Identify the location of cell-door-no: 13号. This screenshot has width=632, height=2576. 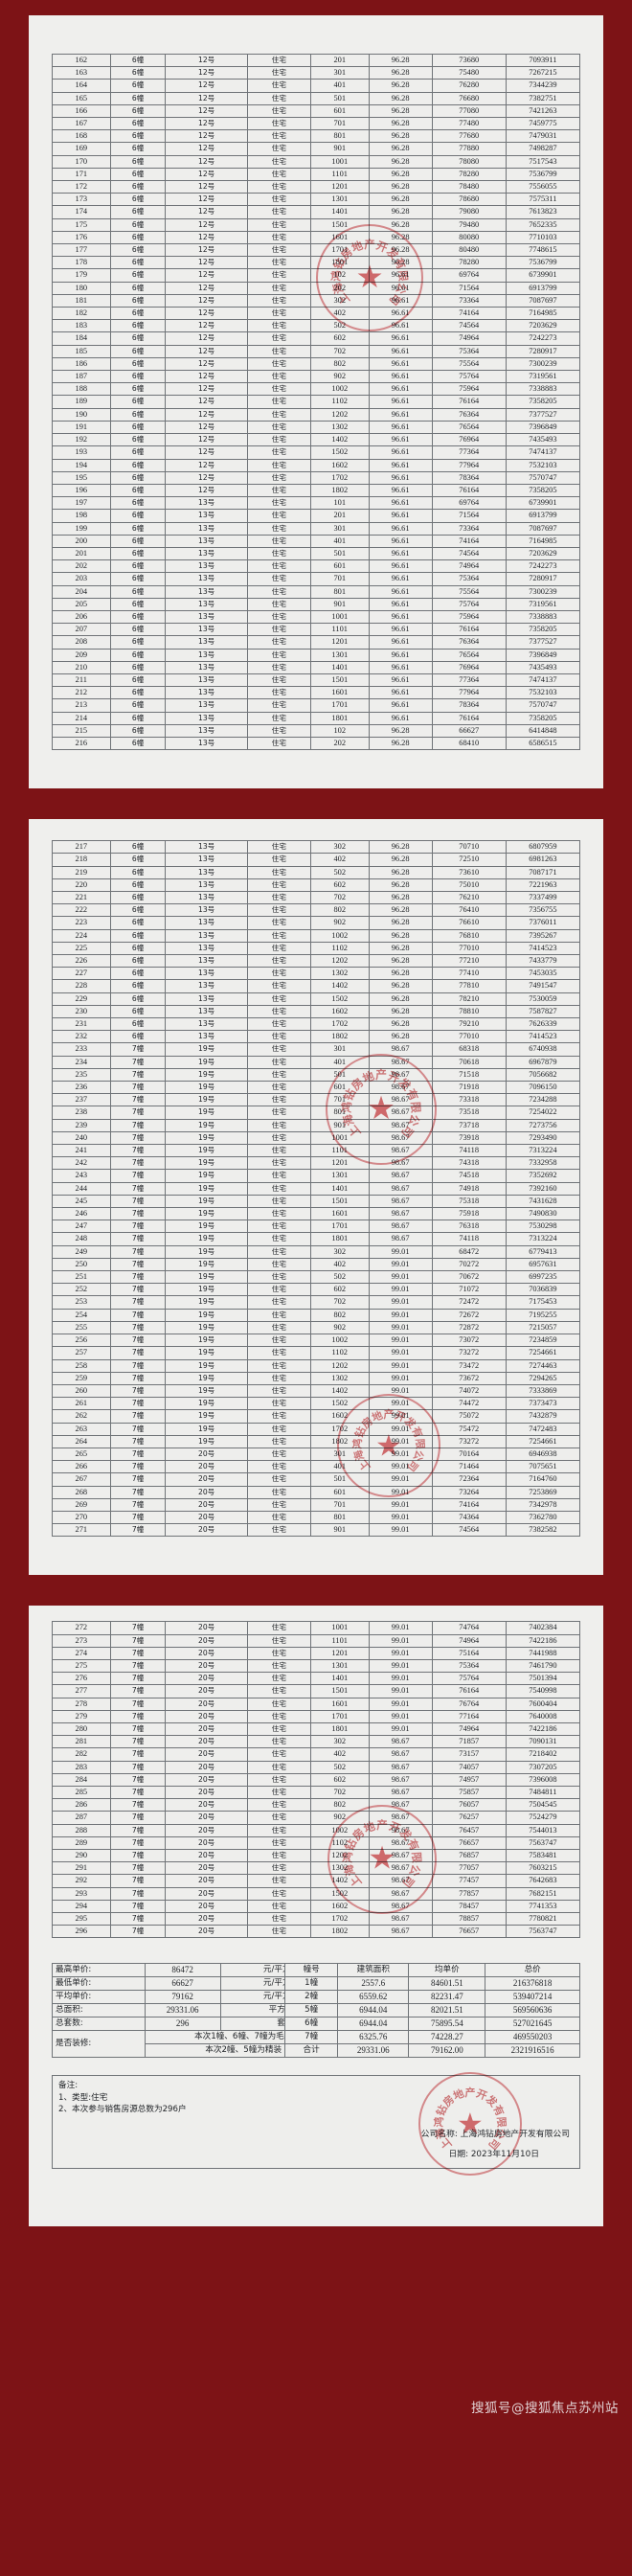
(206, 923).